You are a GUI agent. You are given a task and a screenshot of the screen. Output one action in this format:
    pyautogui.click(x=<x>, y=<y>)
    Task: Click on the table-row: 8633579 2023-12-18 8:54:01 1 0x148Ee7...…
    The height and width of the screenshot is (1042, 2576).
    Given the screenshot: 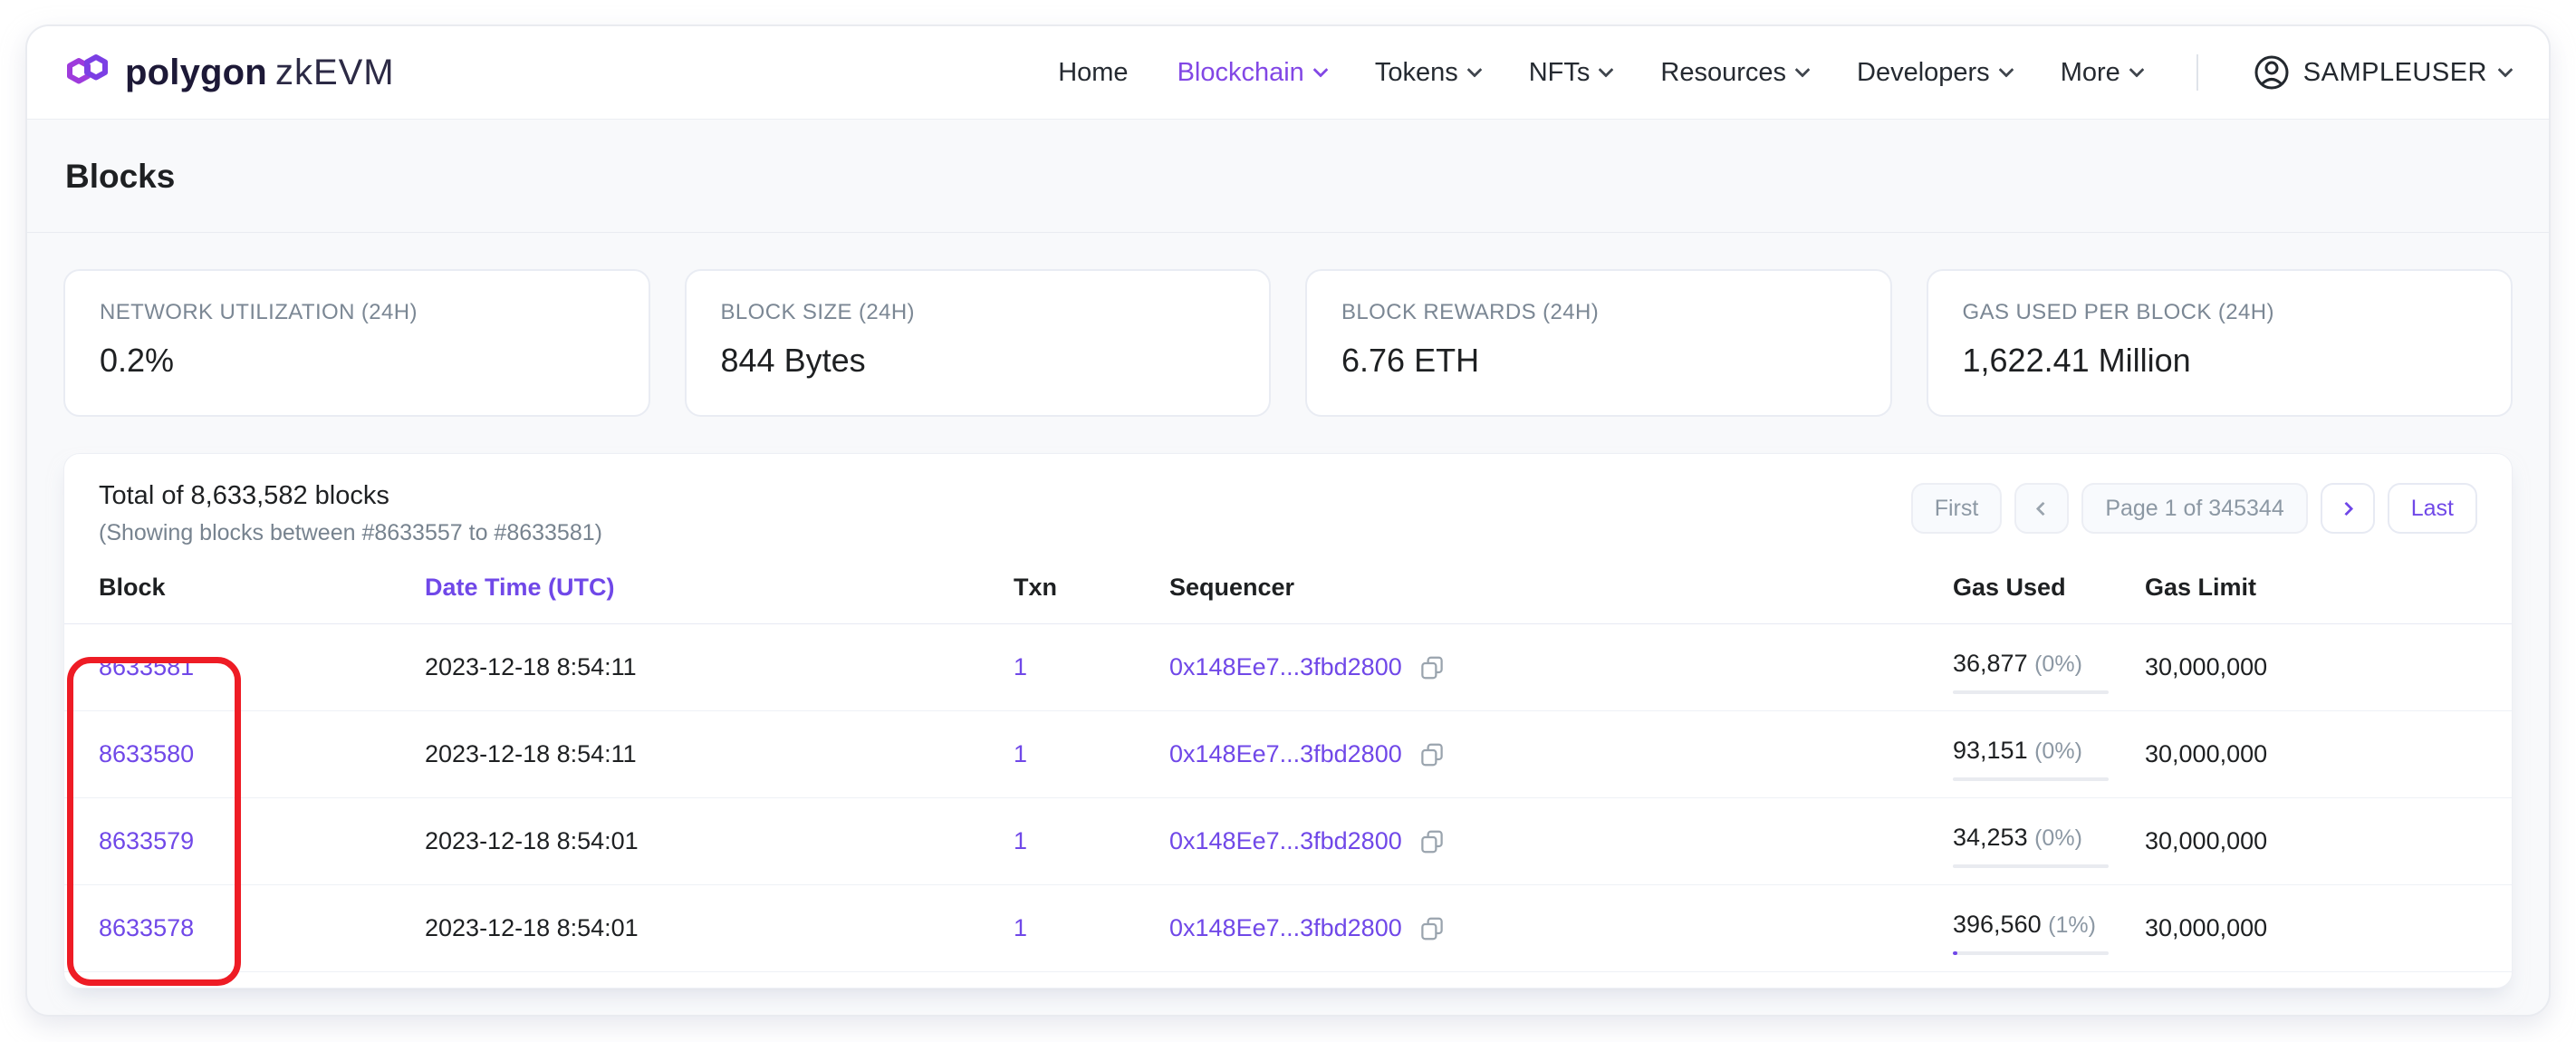 What is the action you would take?
    pyautogui.click(x=1288, y=841)
    